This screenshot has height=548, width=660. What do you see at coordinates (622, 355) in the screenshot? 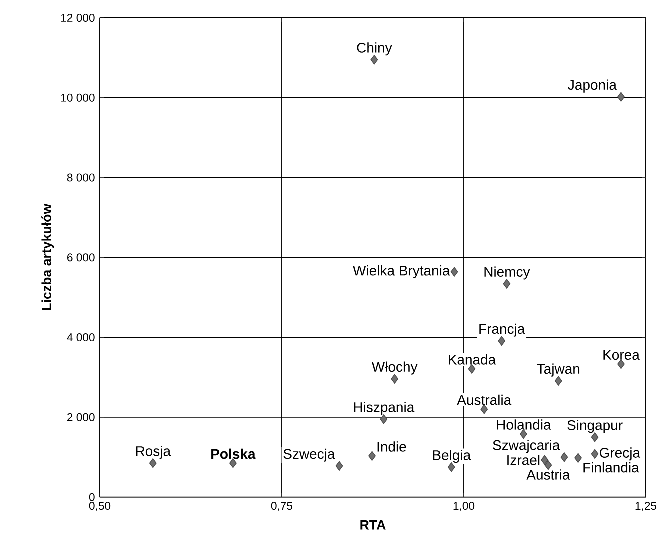
I see `annotation: Korea` at bounding box center [622, 355].